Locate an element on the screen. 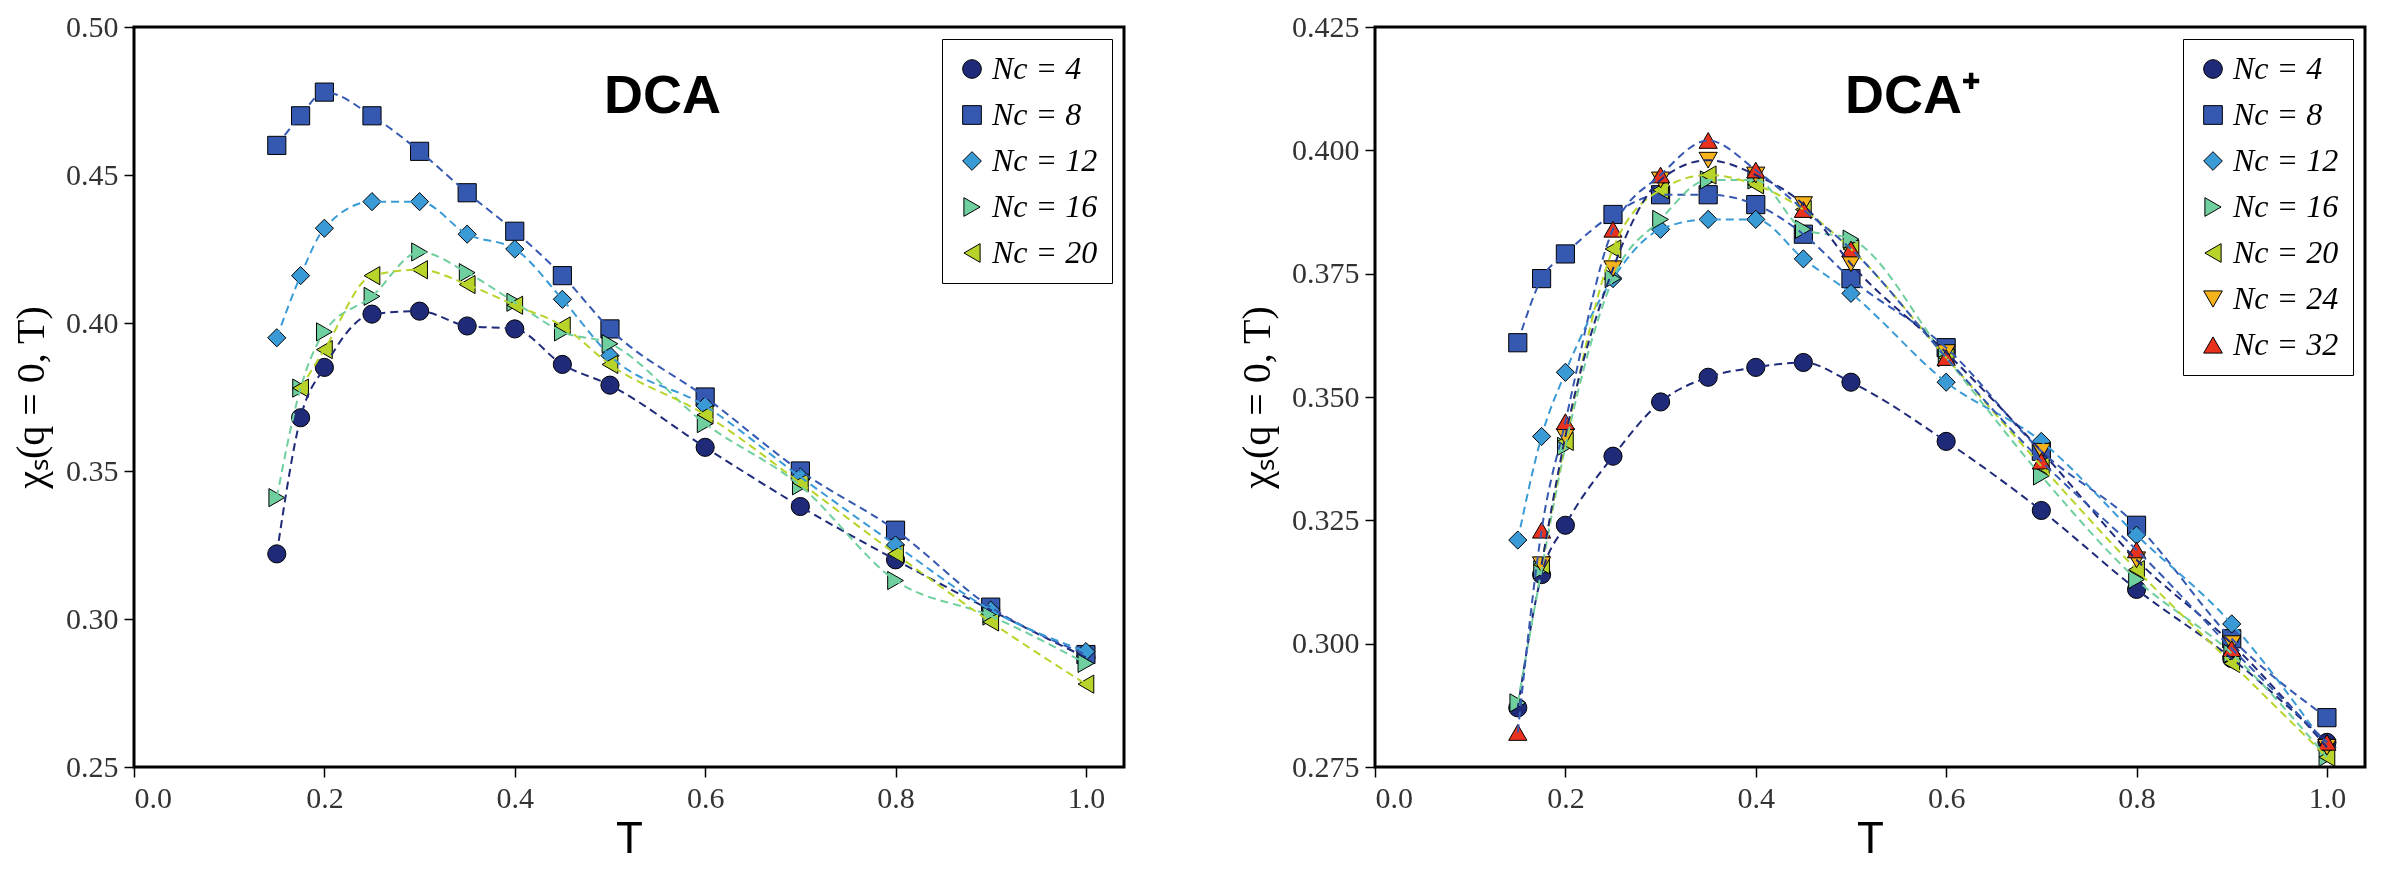 This screenshot has width=2383, height=891. annotation: DCA is located at coordinates (662, 94).